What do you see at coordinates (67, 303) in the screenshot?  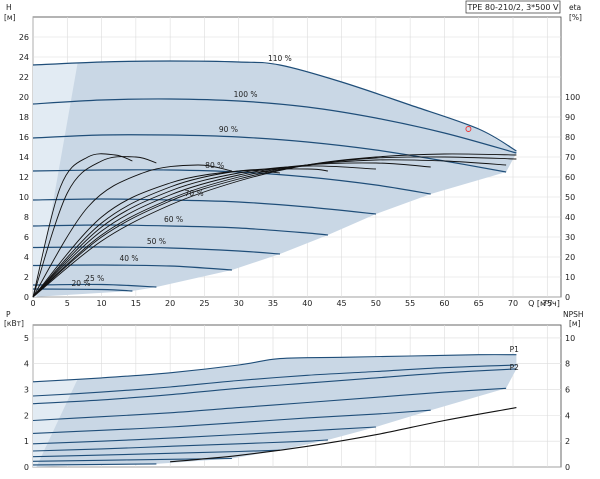 I see `x-tick-label: 5` at bounding box center [67, 303].